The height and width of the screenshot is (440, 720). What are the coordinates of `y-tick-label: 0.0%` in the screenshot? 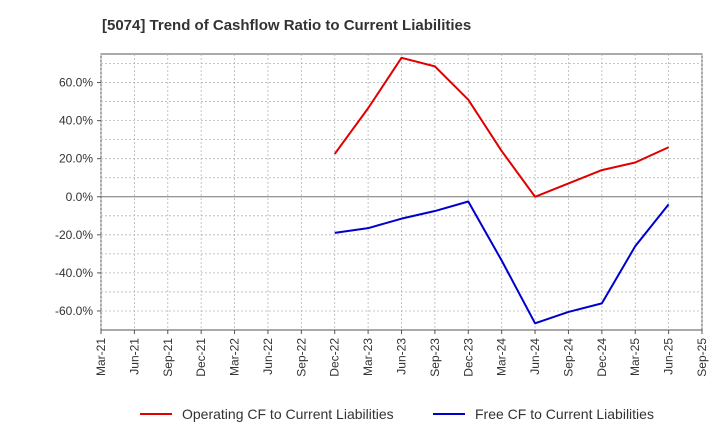 It's located at (80, 197).